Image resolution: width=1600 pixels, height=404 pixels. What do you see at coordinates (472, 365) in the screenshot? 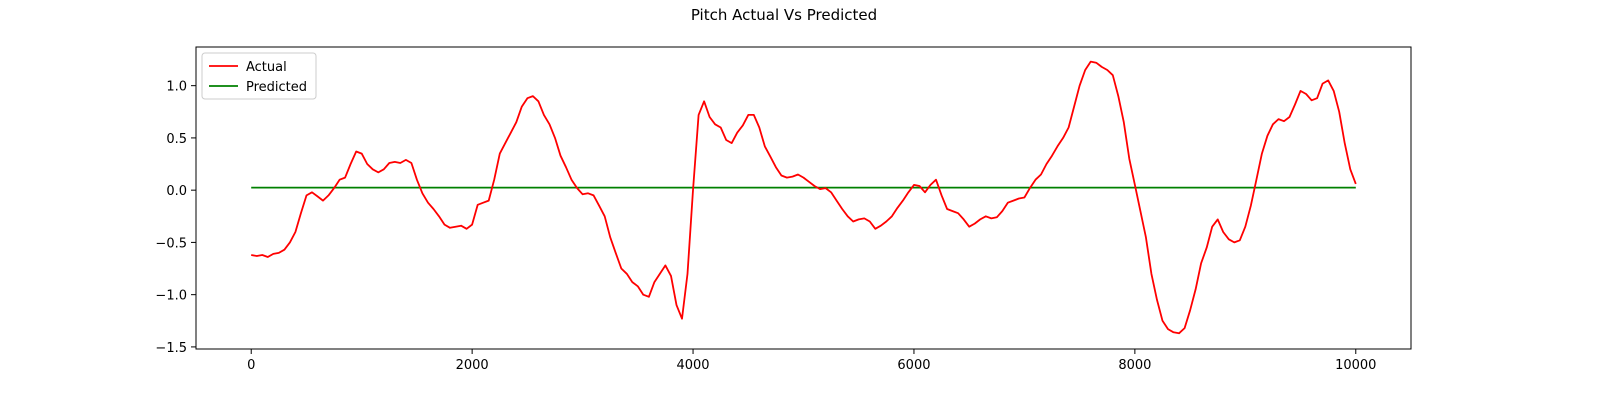
I see `x-tick-label: 2000` at bounding box center [472, 365].